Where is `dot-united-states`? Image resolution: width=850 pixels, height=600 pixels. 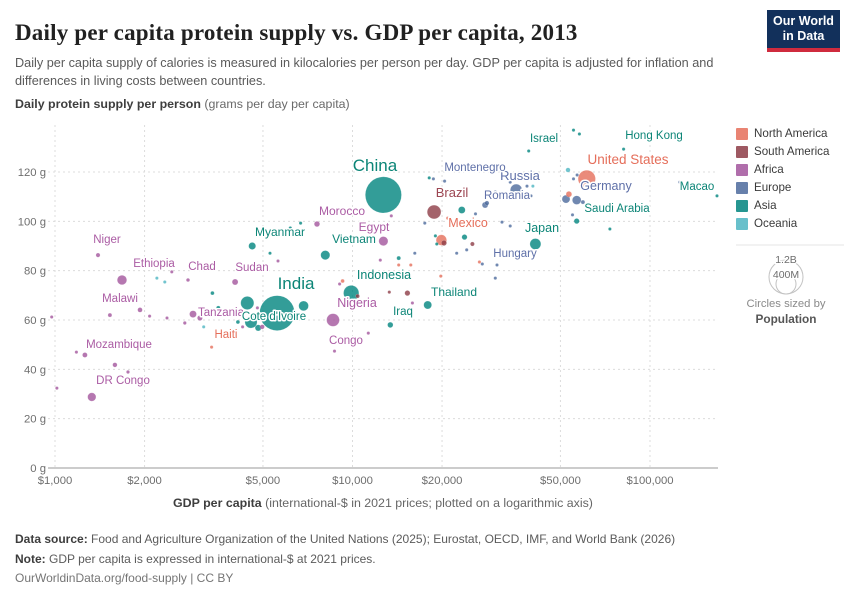 dot-united-states is located at coordinates (586, 178).